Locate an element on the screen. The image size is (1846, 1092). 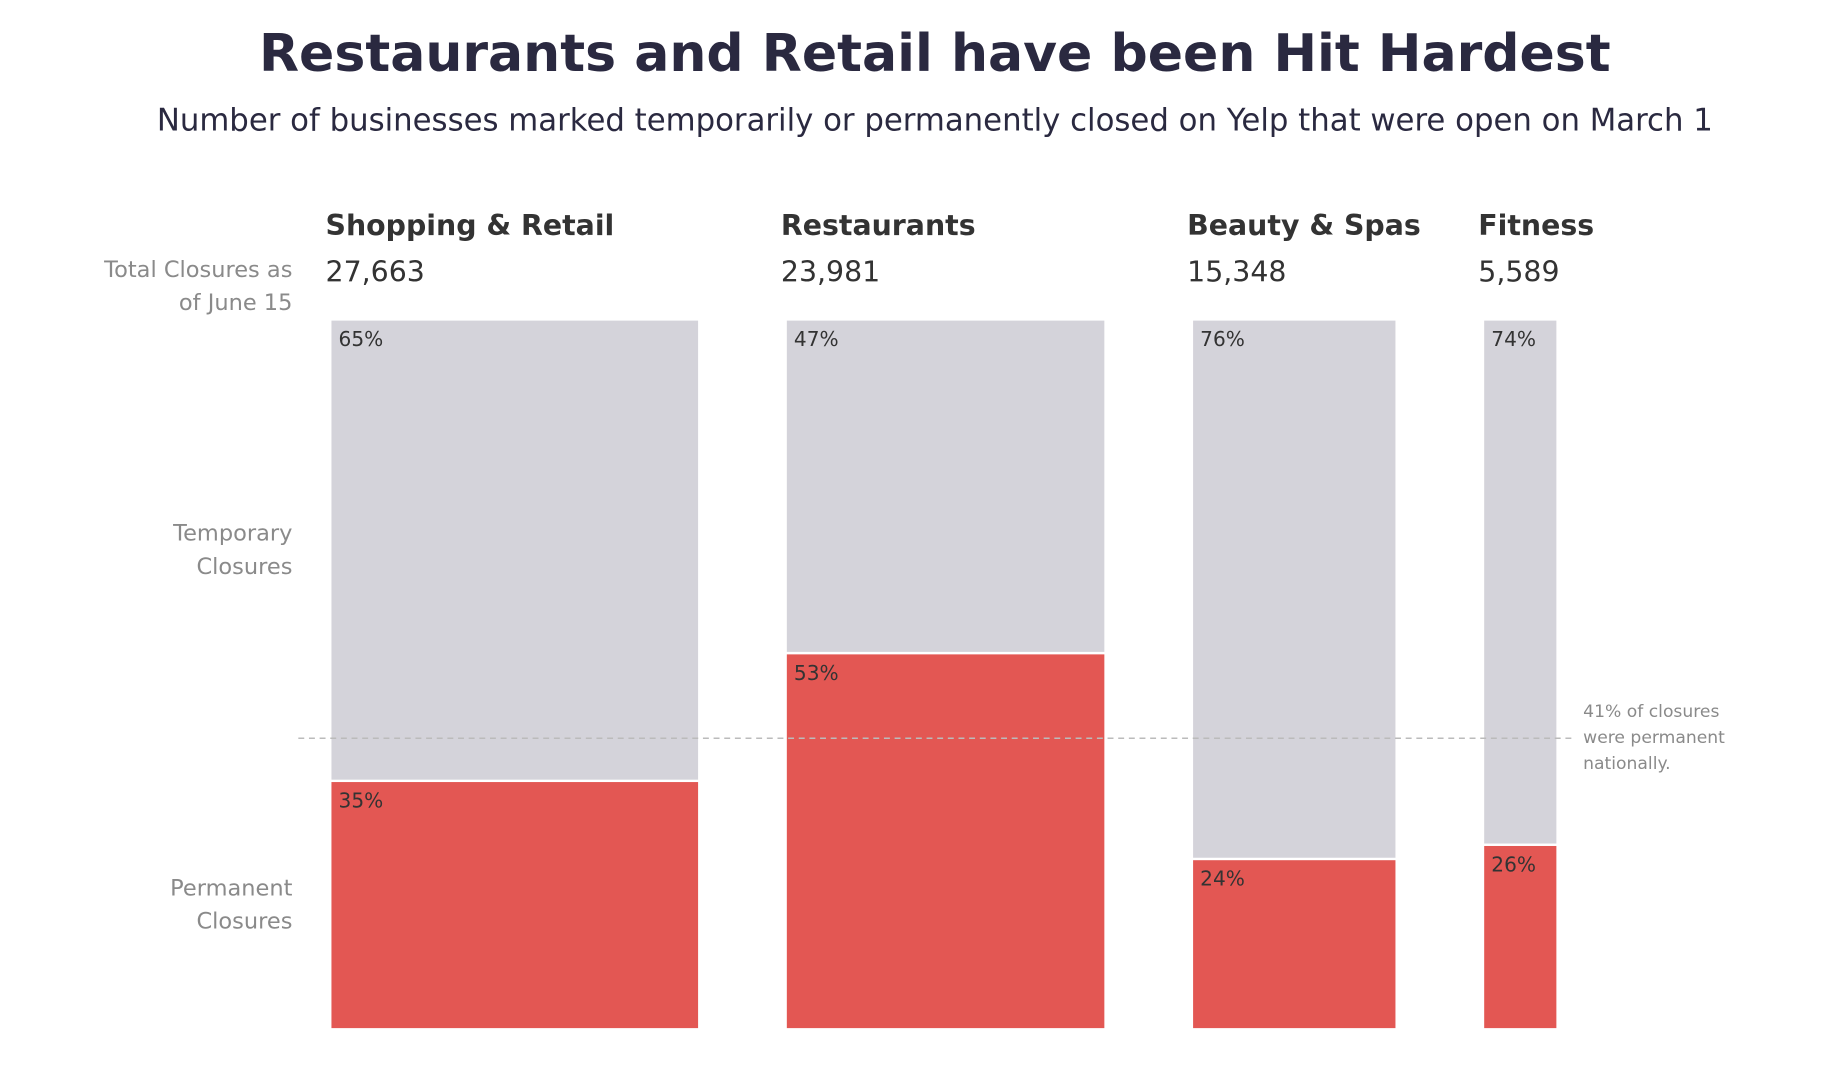
segment-label: 53% is located at coordinates (816, 673).